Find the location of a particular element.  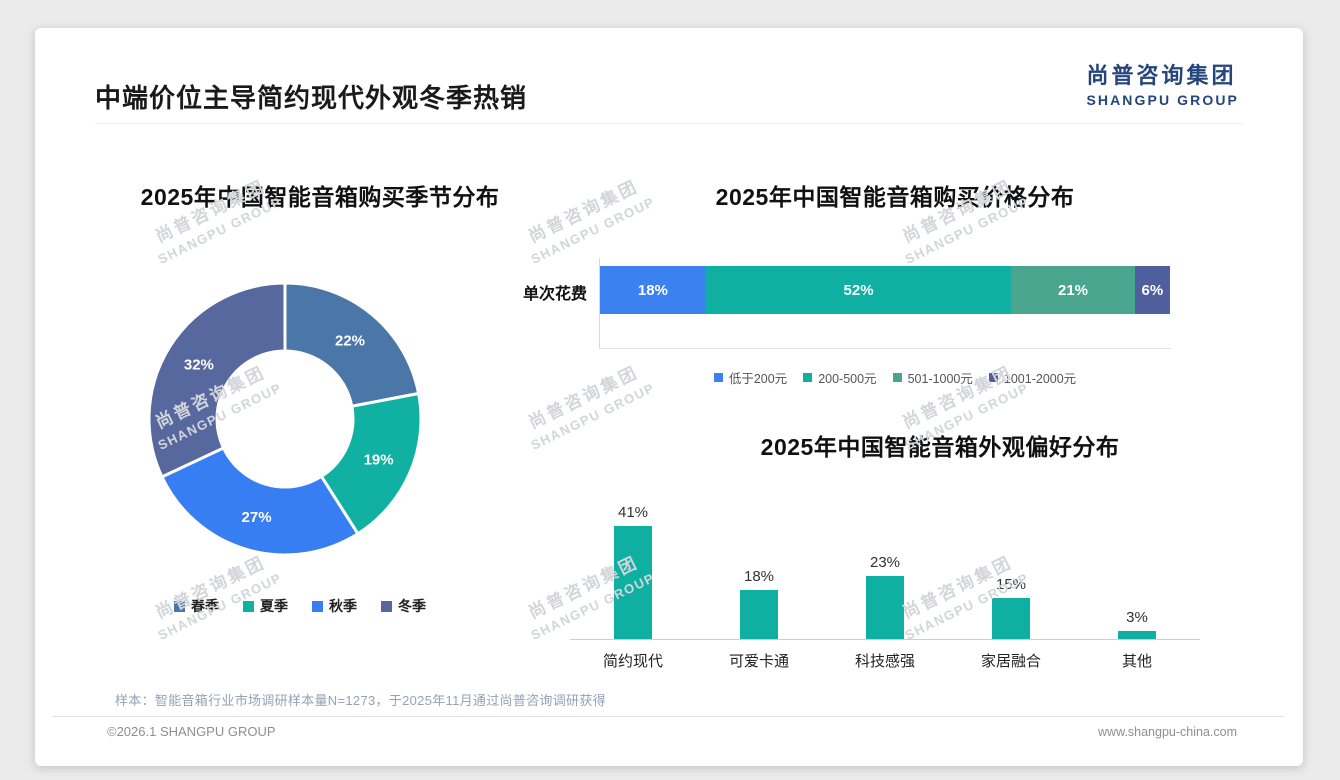

donut-segment-label: 22% is located at coordinates (350, 340).